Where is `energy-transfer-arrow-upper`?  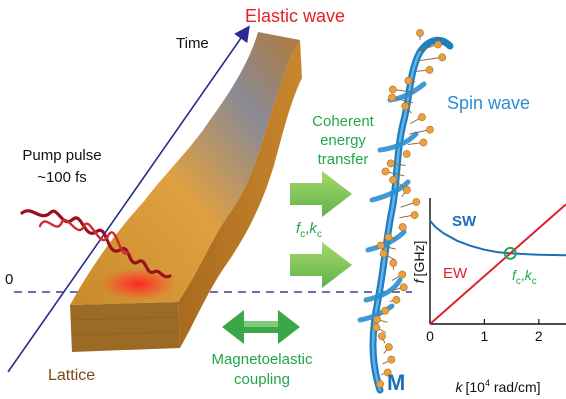 energy-transfer-arrow-upper is located at coordinates (321, 194).